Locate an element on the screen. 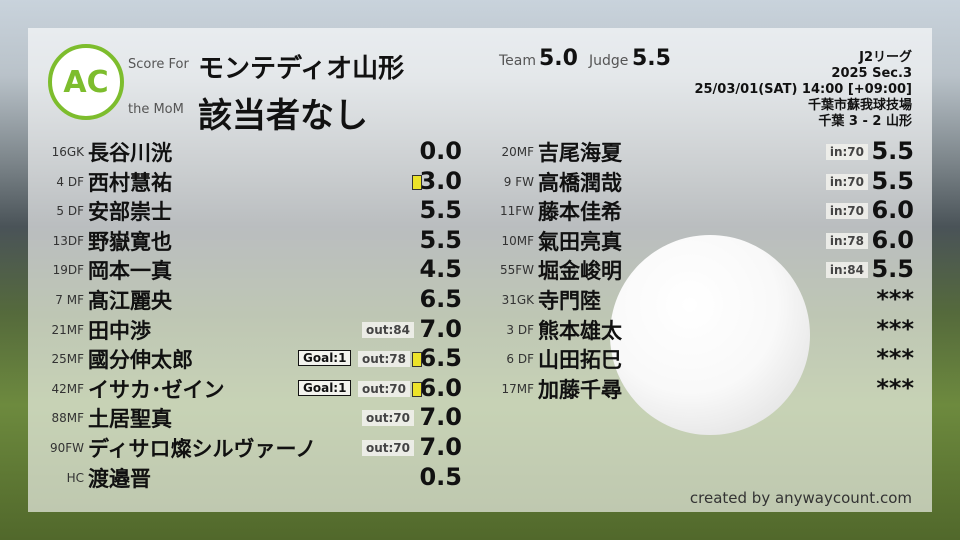 Image resolution: width=960 pixels, height=540 pixels. player-name: ディサロ燦シルヴァーノ is located at coordinates (202, 449).